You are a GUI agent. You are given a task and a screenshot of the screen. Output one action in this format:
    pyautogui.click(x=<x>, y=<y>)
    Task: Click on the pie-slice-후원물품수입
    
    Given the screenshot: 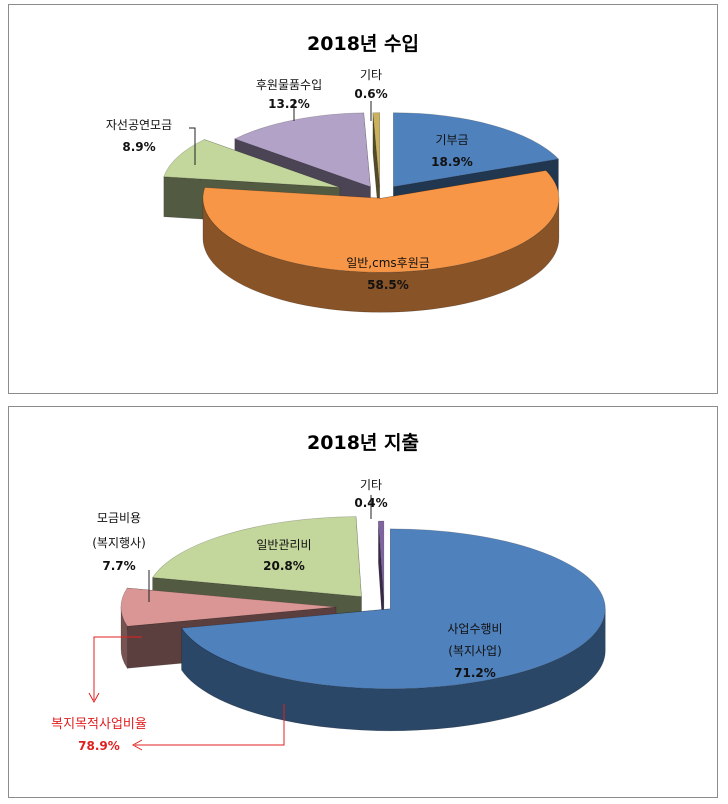 What is the action you would take?
    pyautogui.click(x=302, y=150)
    